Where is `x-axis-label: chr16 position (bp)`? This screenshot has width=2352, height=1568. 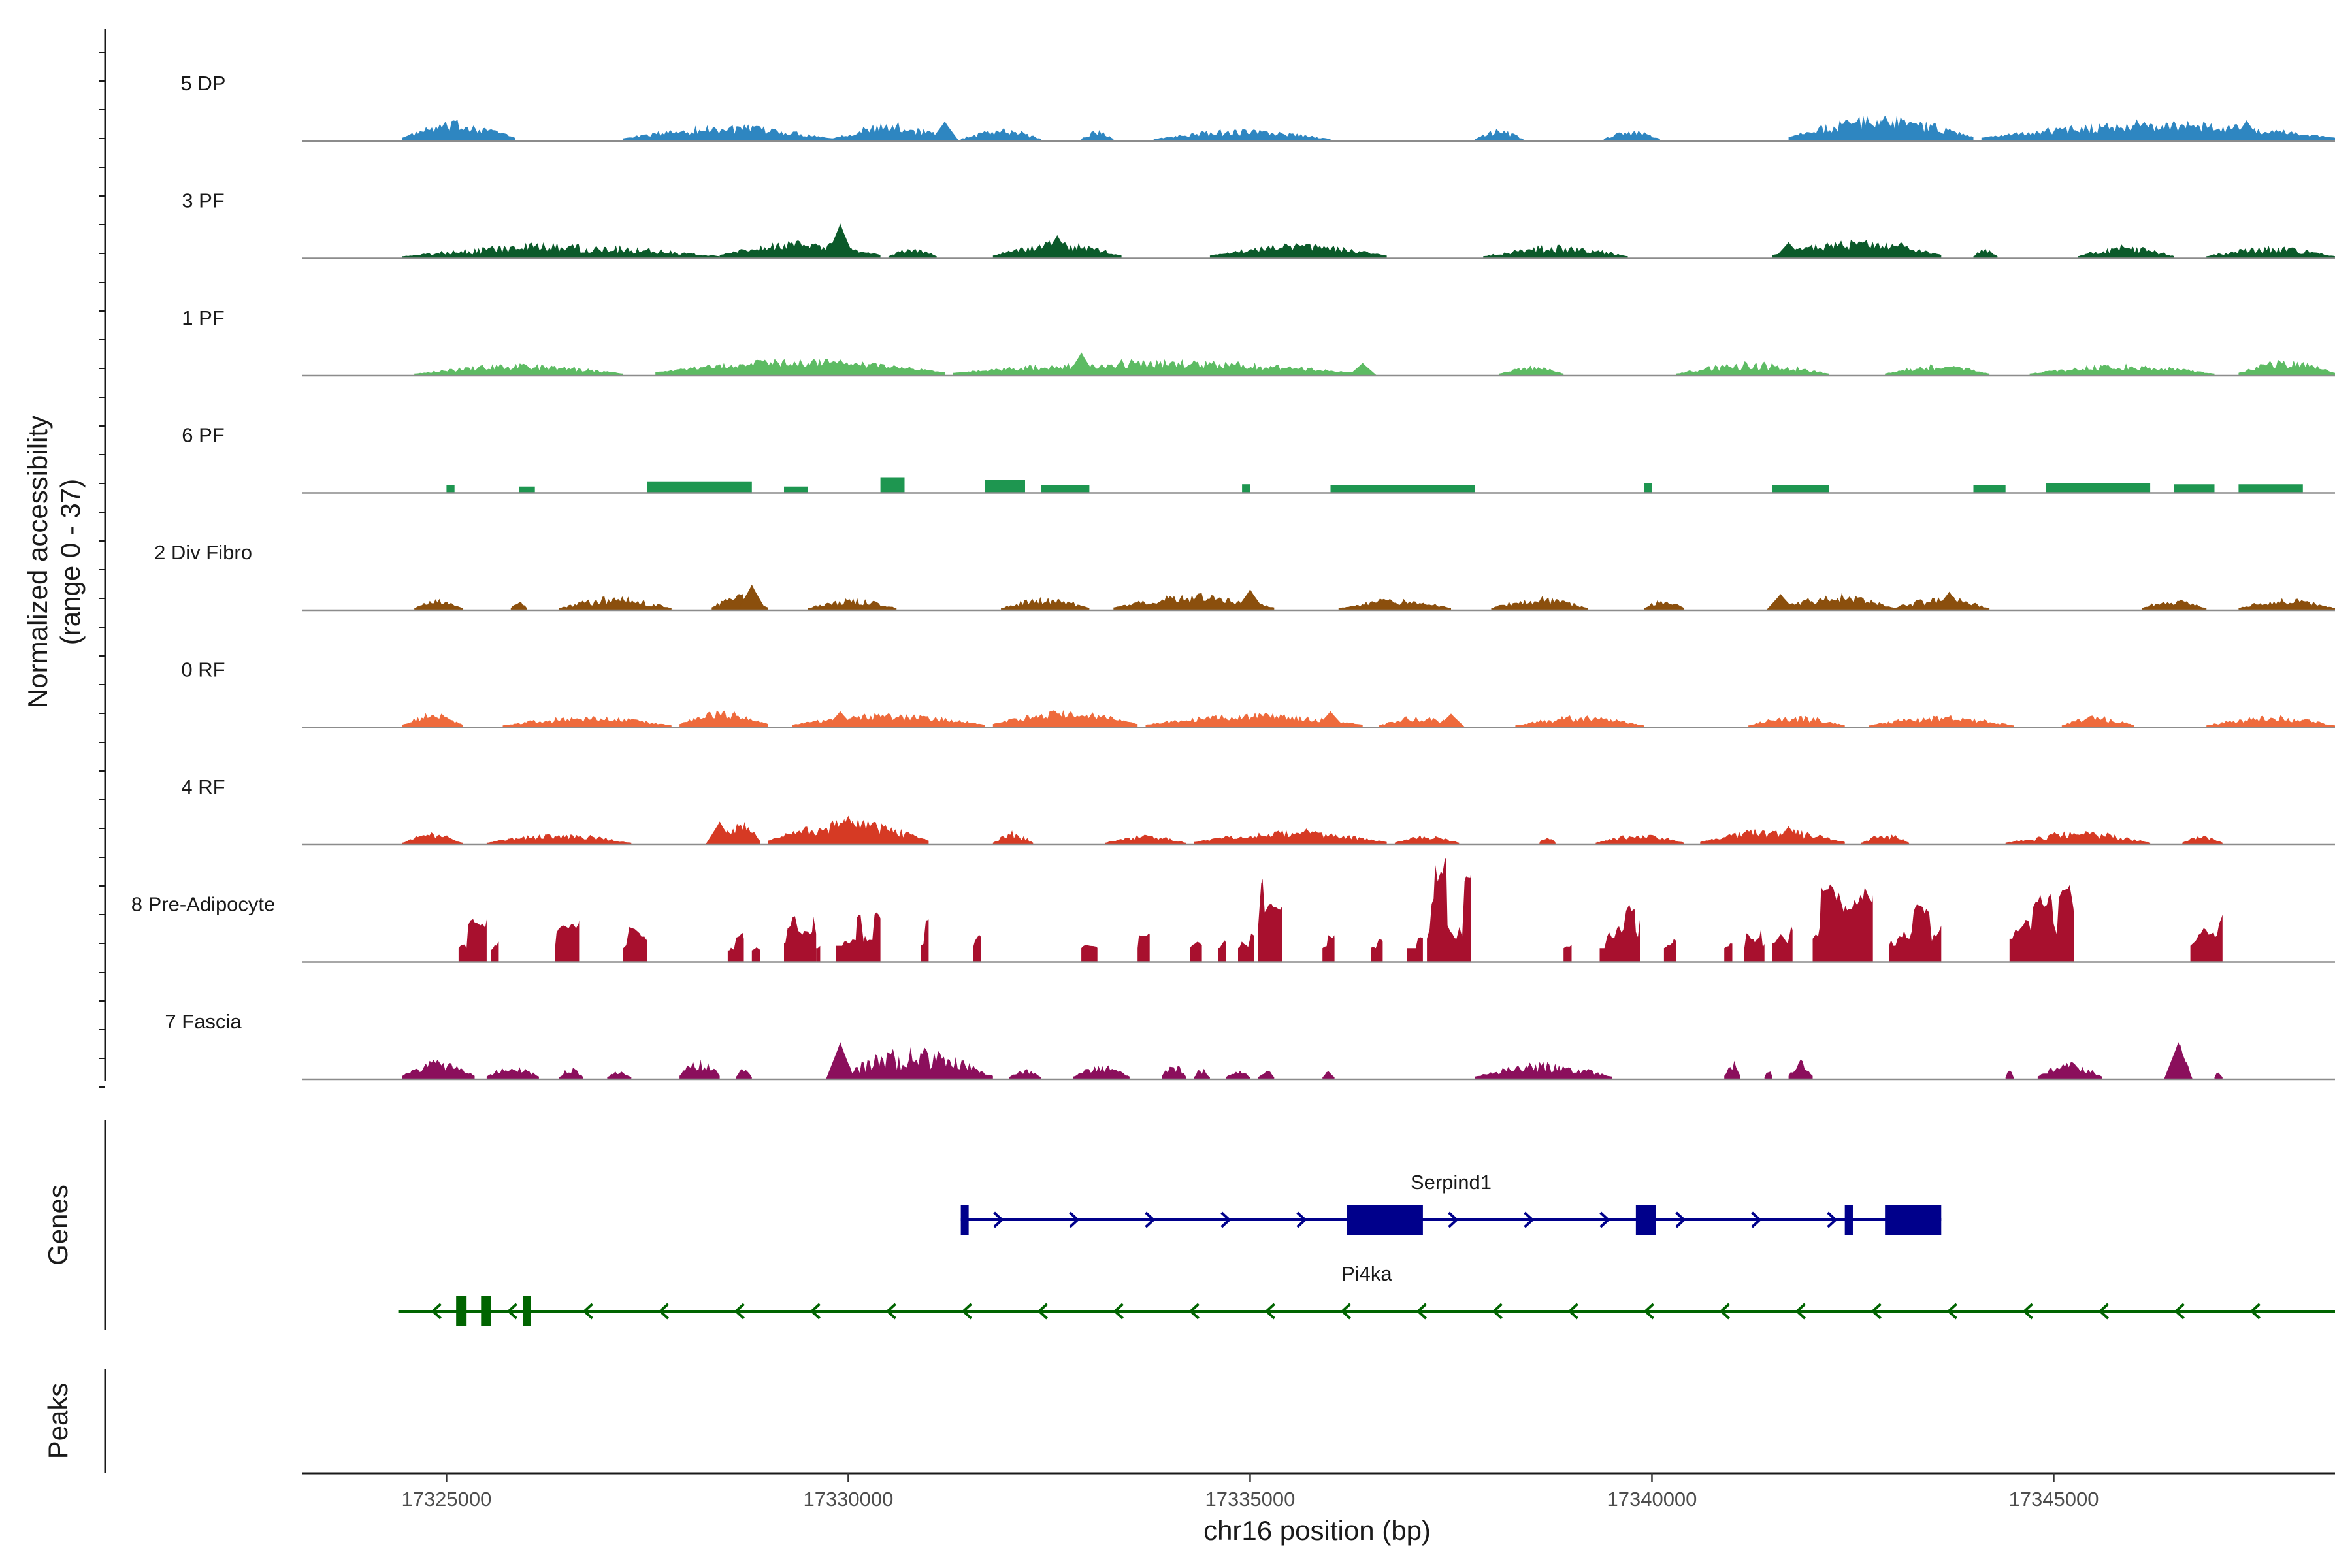 x-axis-label: chr16 position (bp) is located at coordinates (1317, 1530).